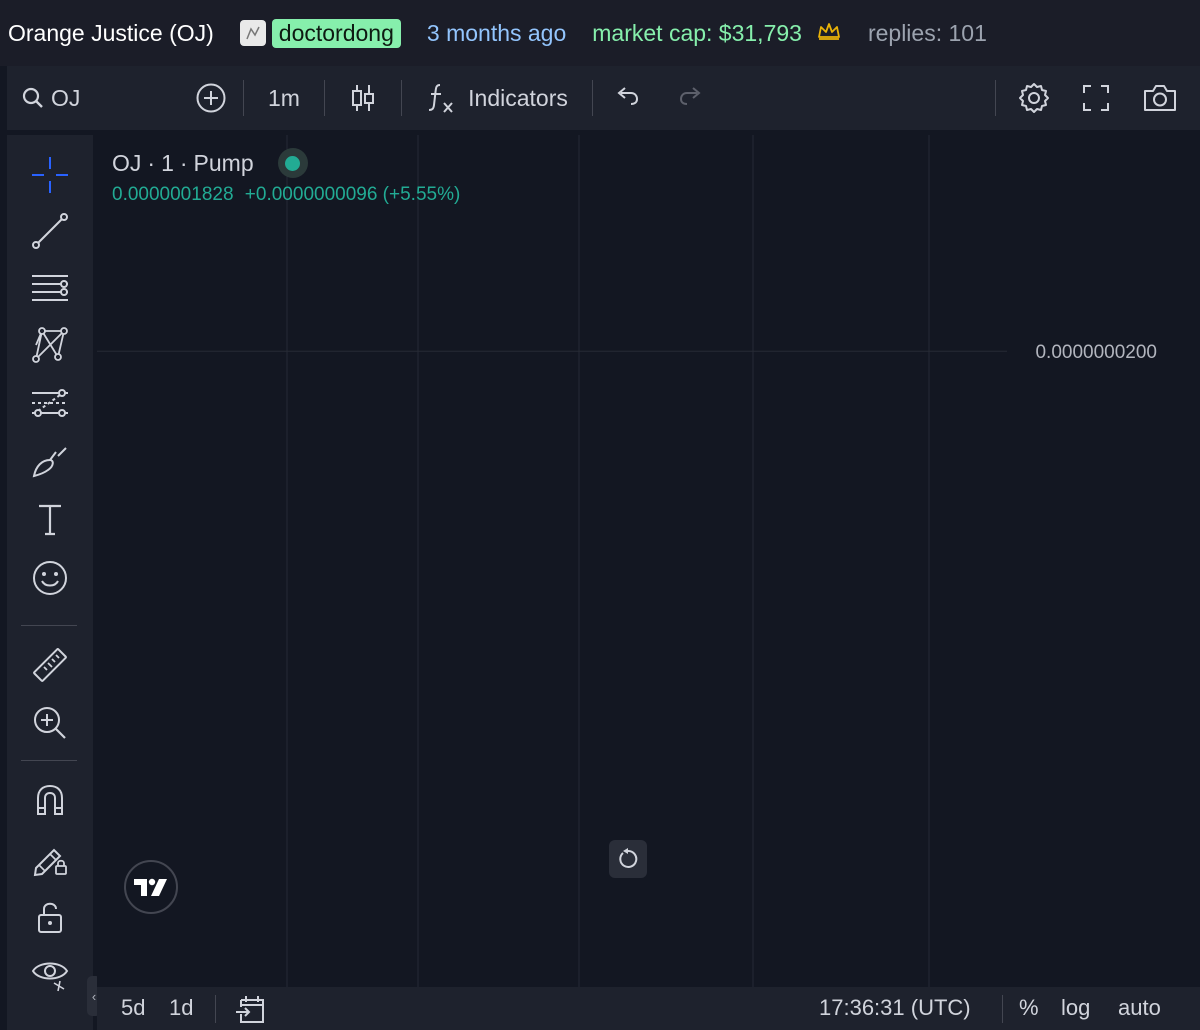 This screenshot has height=1030, width=1200. I want to click on range-1d-button: 1d, so click(181, 1007).